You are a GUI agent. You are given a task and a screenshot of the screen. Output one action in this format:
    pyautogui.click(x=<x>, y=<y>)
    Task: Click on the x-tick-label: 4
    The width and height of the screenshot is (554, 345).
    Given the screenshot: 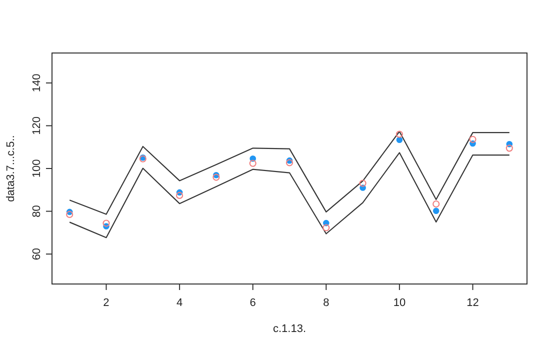 What is the action you would take?
    pyautogui.click(x=179, y=303)
    